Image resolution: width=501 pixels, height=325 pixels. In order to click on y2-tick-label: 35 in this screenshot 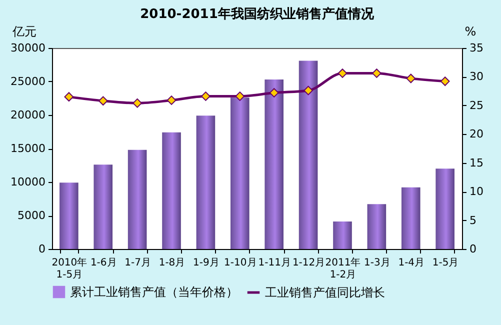, I will do `click(477, 48)`.